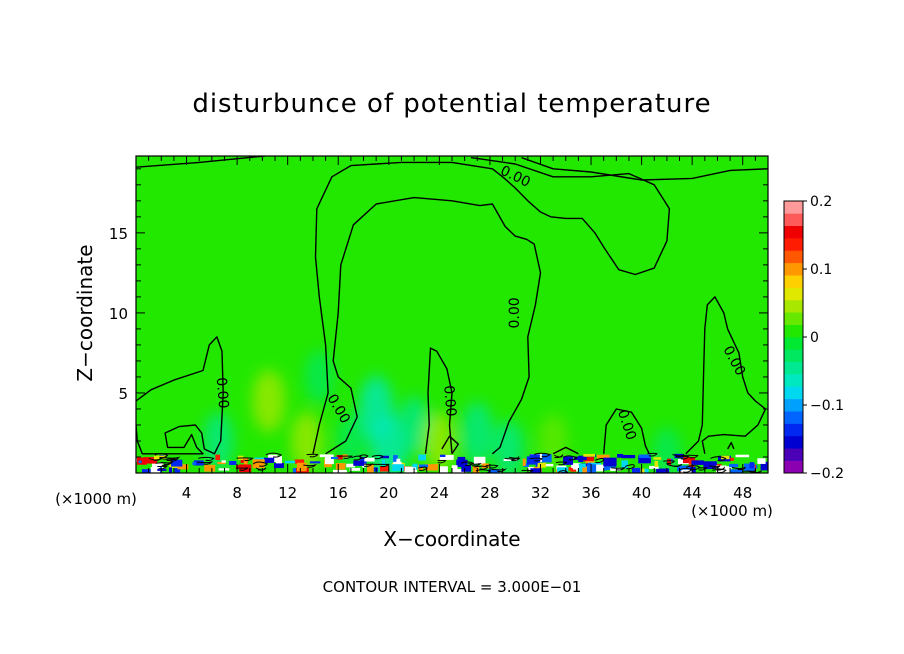  What do you see at coordinates (827, 406) in the screenshot?
I see `colorbar-label-3: −0.1` at bounding box center [827, 406].